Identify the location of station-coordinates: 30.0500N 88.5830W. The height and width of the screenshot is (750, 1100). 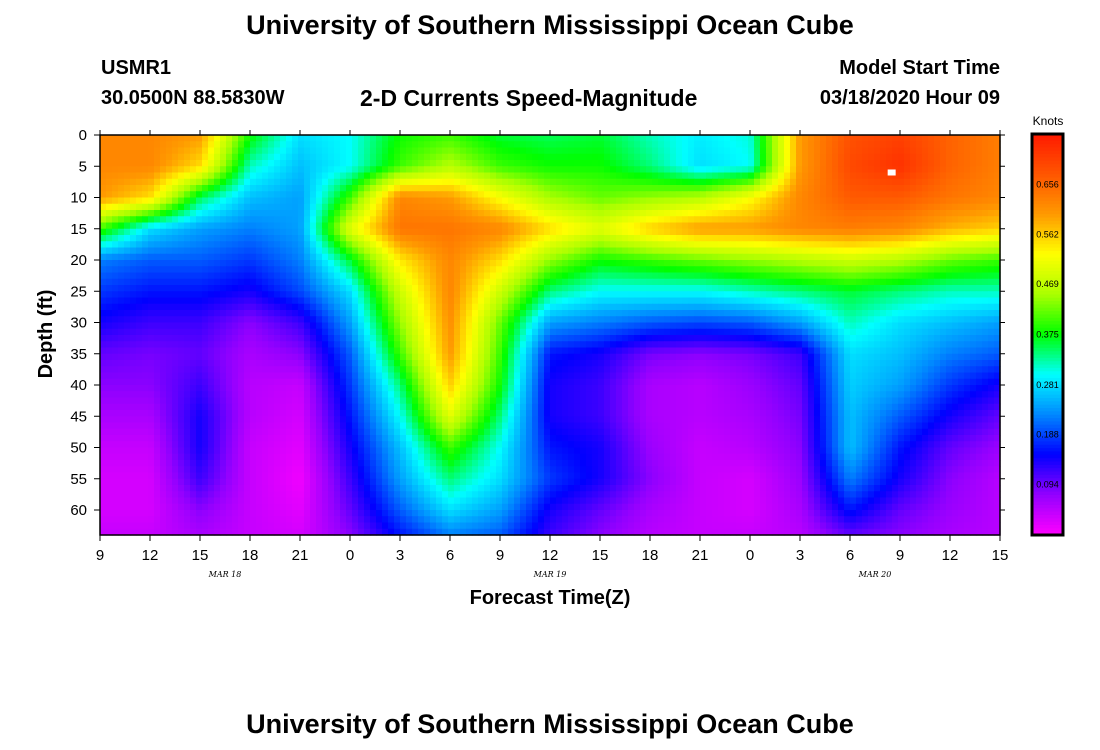
(193, 98).